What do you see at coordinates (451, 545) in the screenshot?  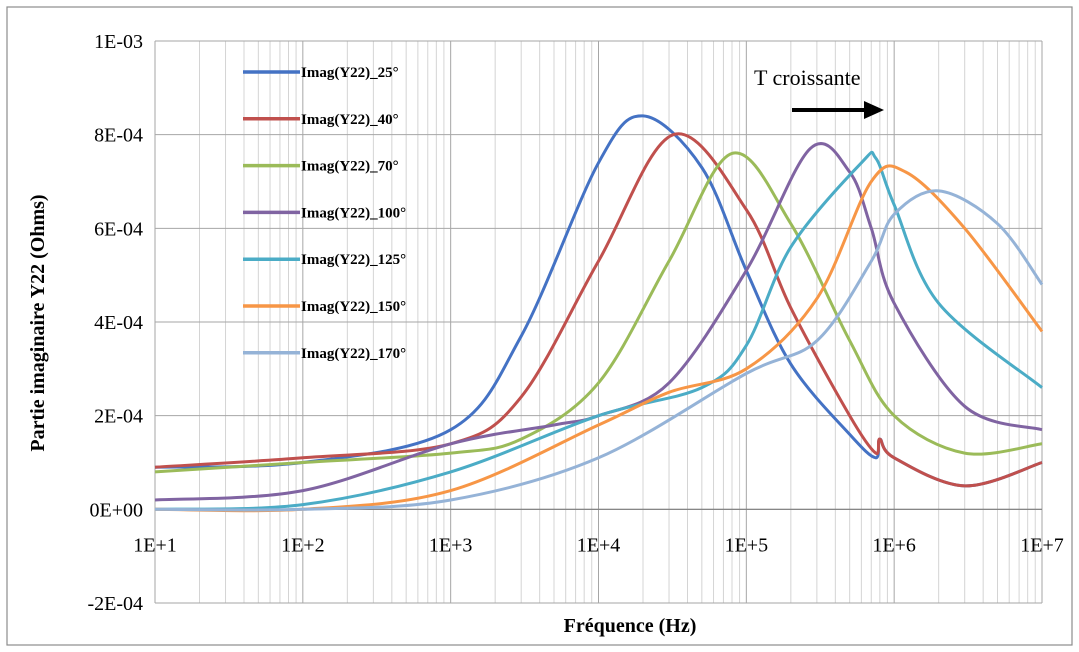 I see `x-tick-label: 1E+3` at bounding box center [451, 545].